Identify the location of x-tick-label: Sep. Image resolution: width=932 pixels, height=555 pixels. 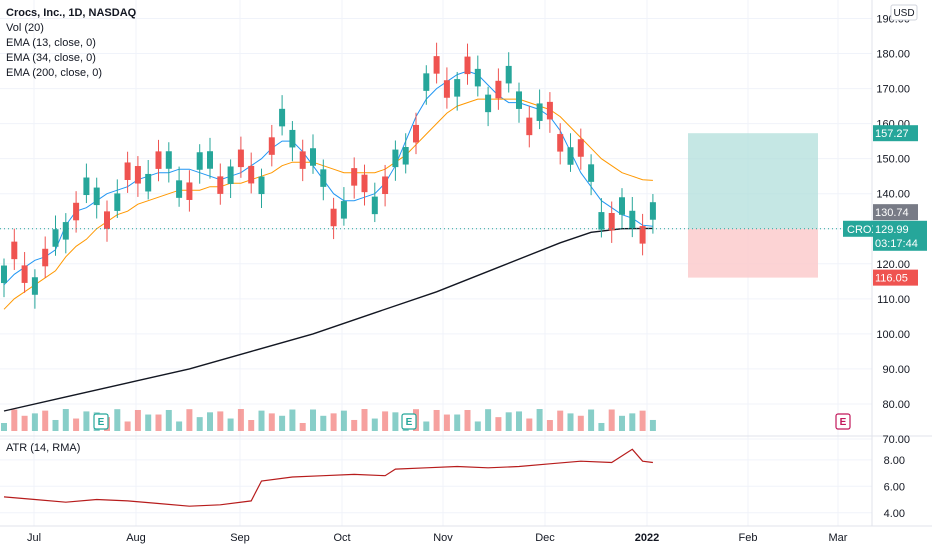
(240, 538).